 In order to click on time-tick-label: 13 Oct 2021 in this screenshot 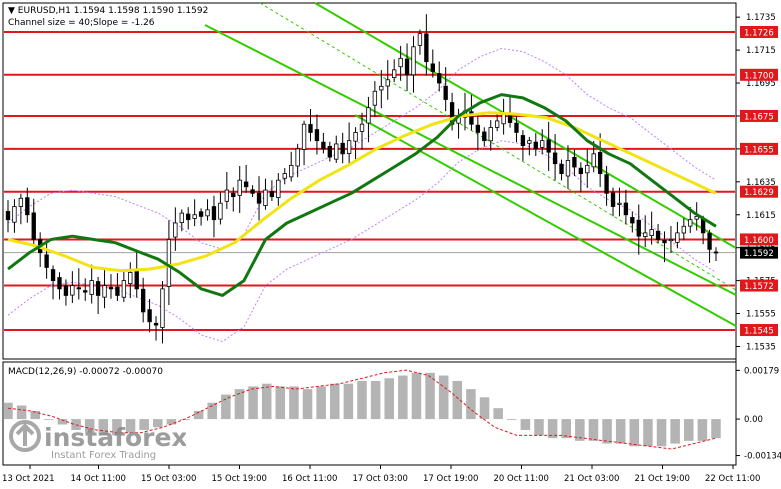, I will do `click(28, 479)`.